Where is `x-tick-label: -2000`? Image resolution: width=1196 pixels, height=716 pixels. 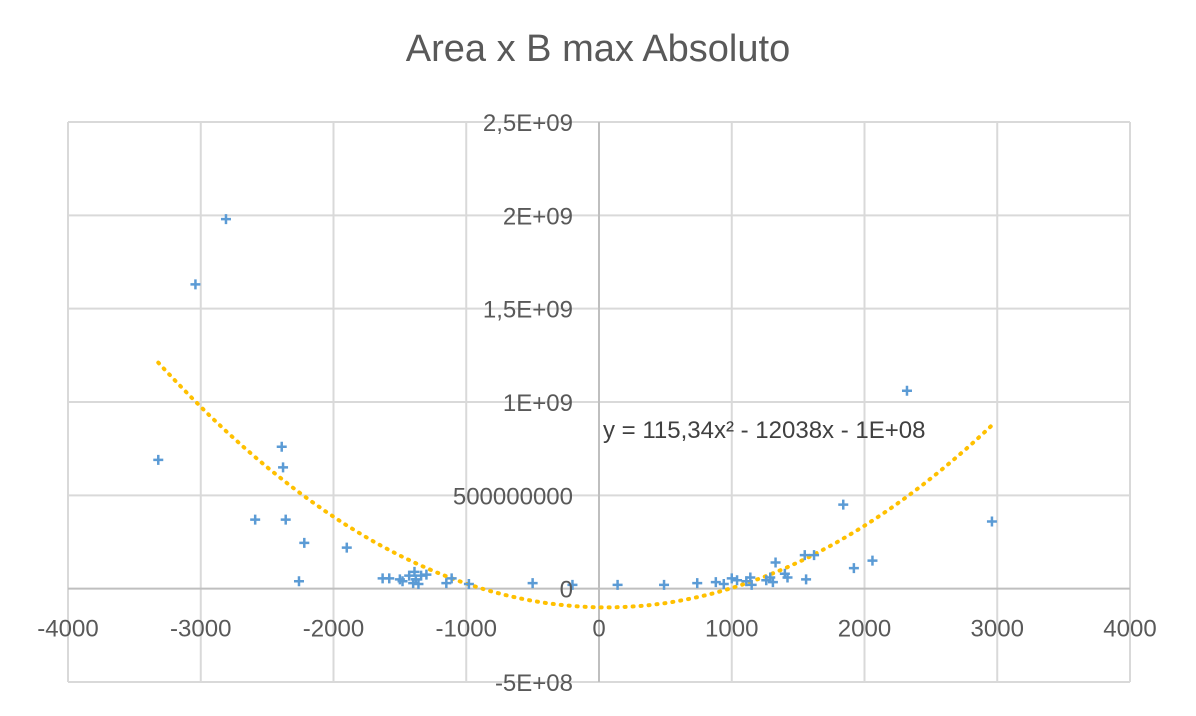
x-tick-label: -2000 is located at coordinates (333, 629).